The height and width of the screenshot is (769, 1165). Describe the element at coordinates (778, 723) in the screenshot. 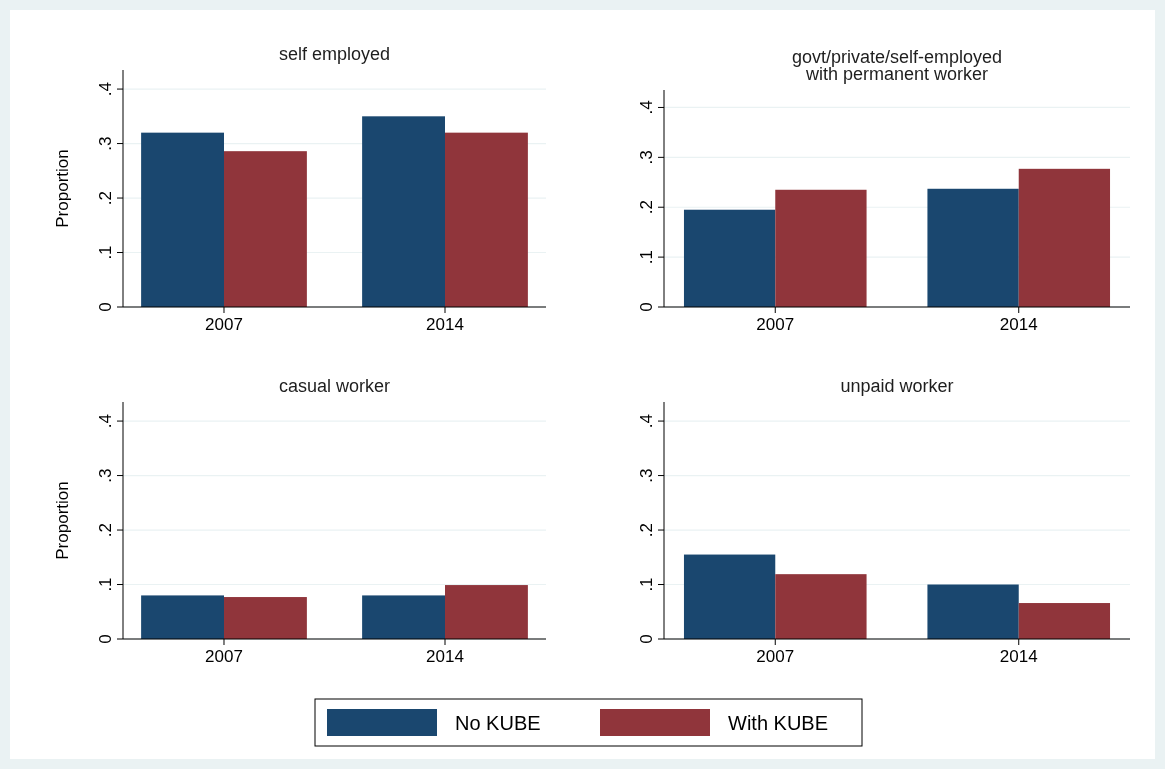

I see `text: With KUBE` at that location.